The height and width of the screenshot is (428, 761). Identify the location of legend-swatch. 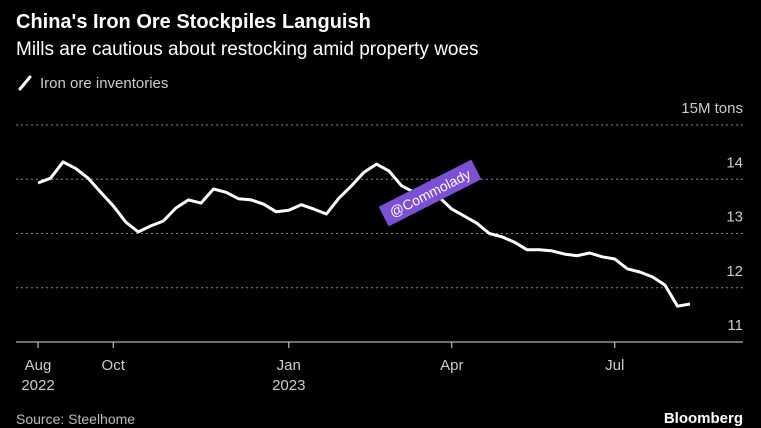
(25, 83).